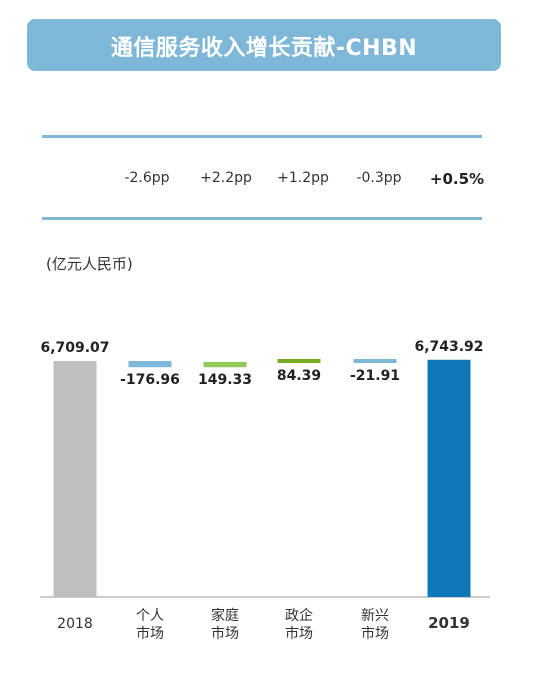  What do you see at coordinates (299, 376) in the screenshot?
I see `value-label-3: 84.39` at bounding box center [299, 376].